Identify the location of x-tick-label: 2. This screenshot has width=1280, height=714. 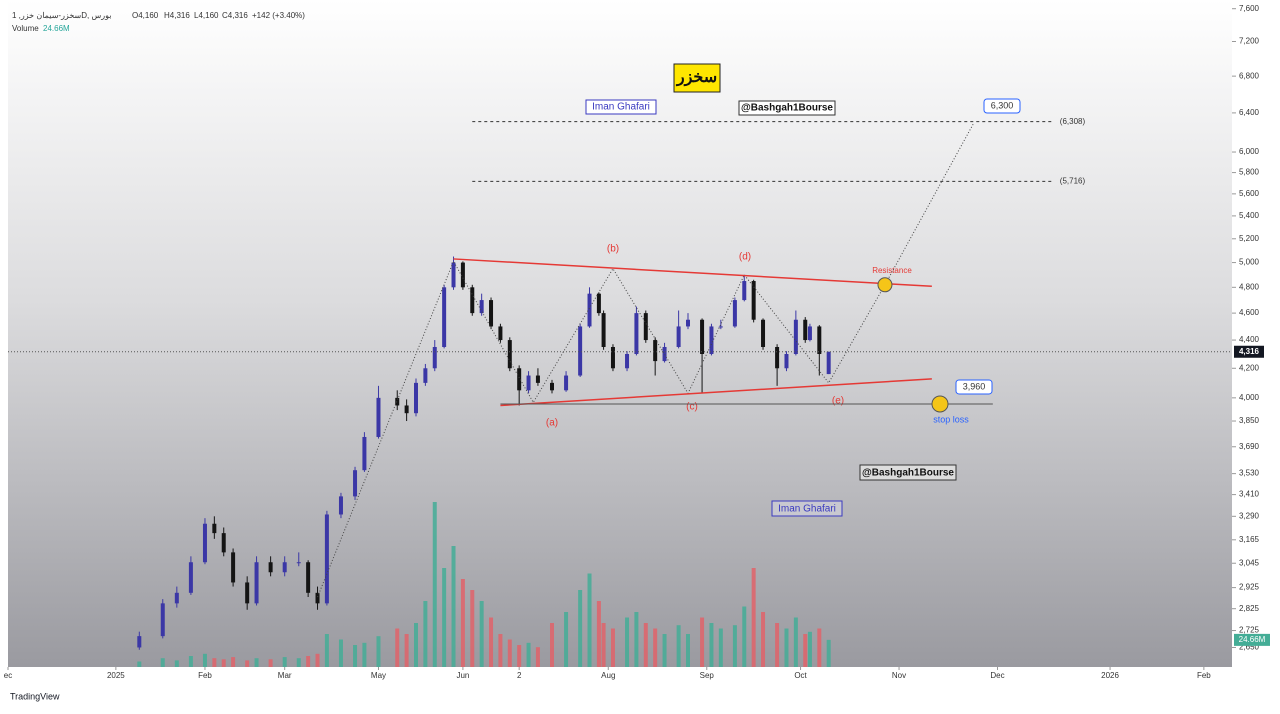
(519, 675).